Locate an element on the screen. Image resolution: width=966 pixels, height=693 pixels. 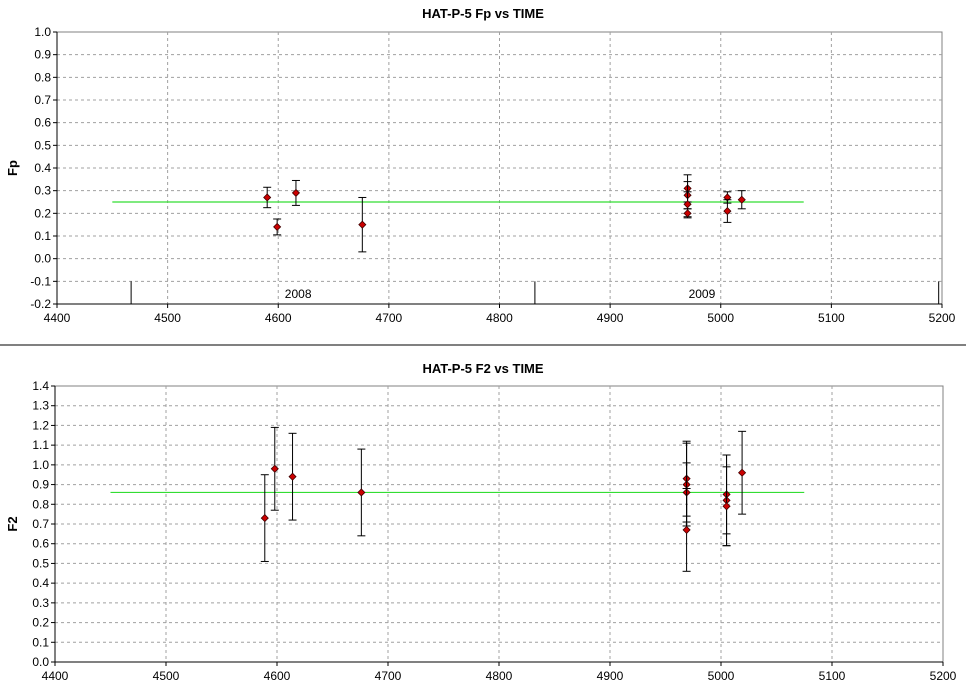
y-tick-label: 1.4 is located at coordinates (40, 386).